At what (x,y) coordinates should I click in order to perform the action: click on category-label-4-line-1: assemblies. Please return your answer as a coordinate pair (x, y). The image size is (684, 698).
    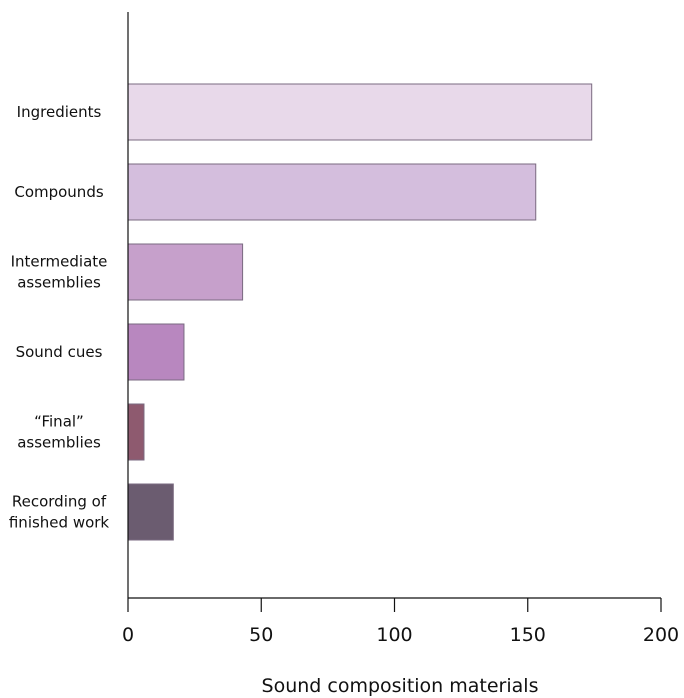
    Looking at the image, I should click on (59, 443).